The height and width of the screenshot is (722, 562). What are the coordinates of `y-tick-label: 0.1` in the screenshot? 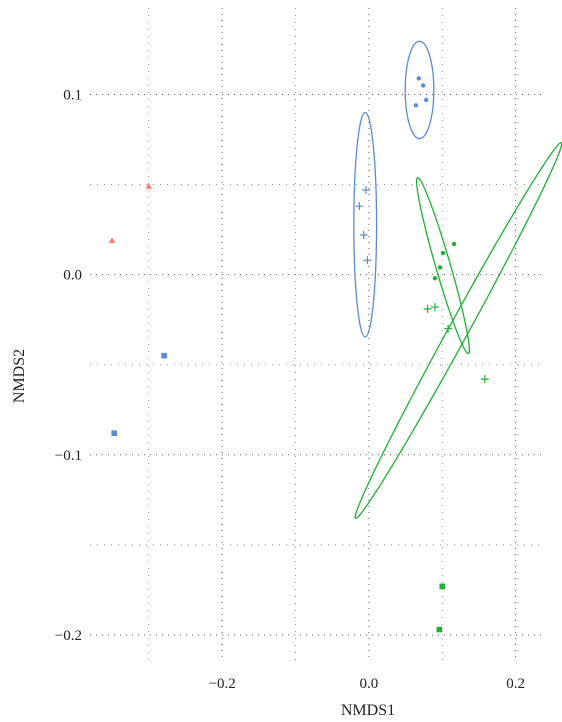 It's located at (72, 95).